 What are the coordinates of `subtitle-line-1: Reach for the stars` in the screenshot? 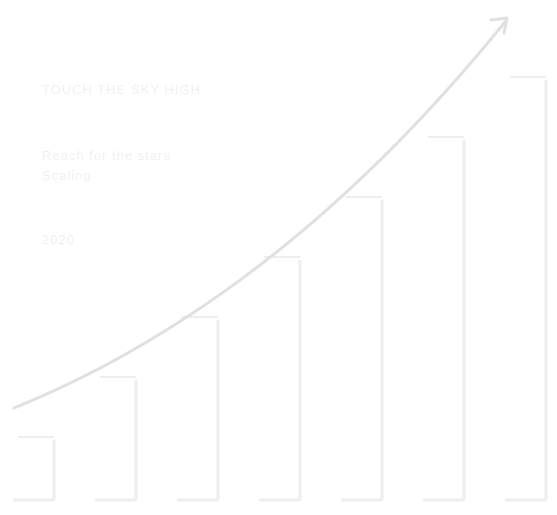 It's located at (106, 155).